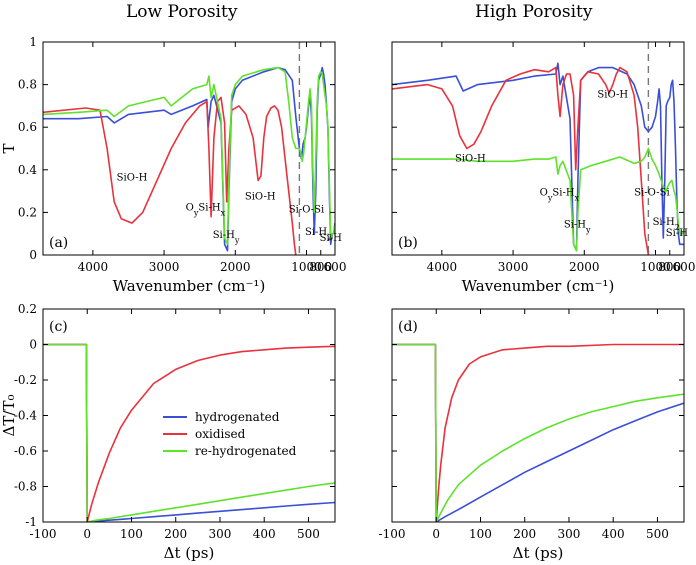 The width and height of the screenshot is (696, 565). Describe the element at coordinates (27, 170) in the screenshot. I see `y-tick-label: 0.4` at that location.